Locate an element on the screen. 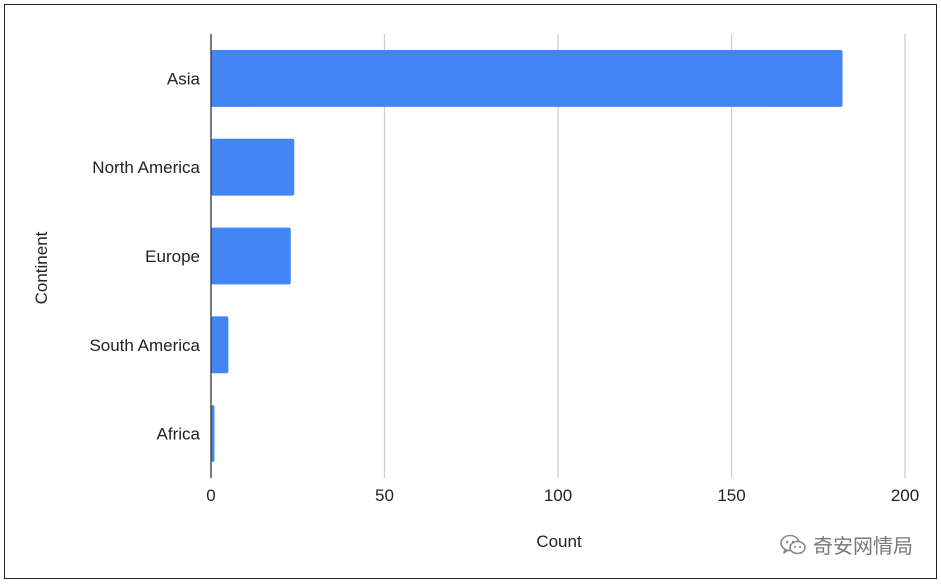 The height and width of the screenshot is (585, 941). bar-europe is located at coordinates (251, 256).